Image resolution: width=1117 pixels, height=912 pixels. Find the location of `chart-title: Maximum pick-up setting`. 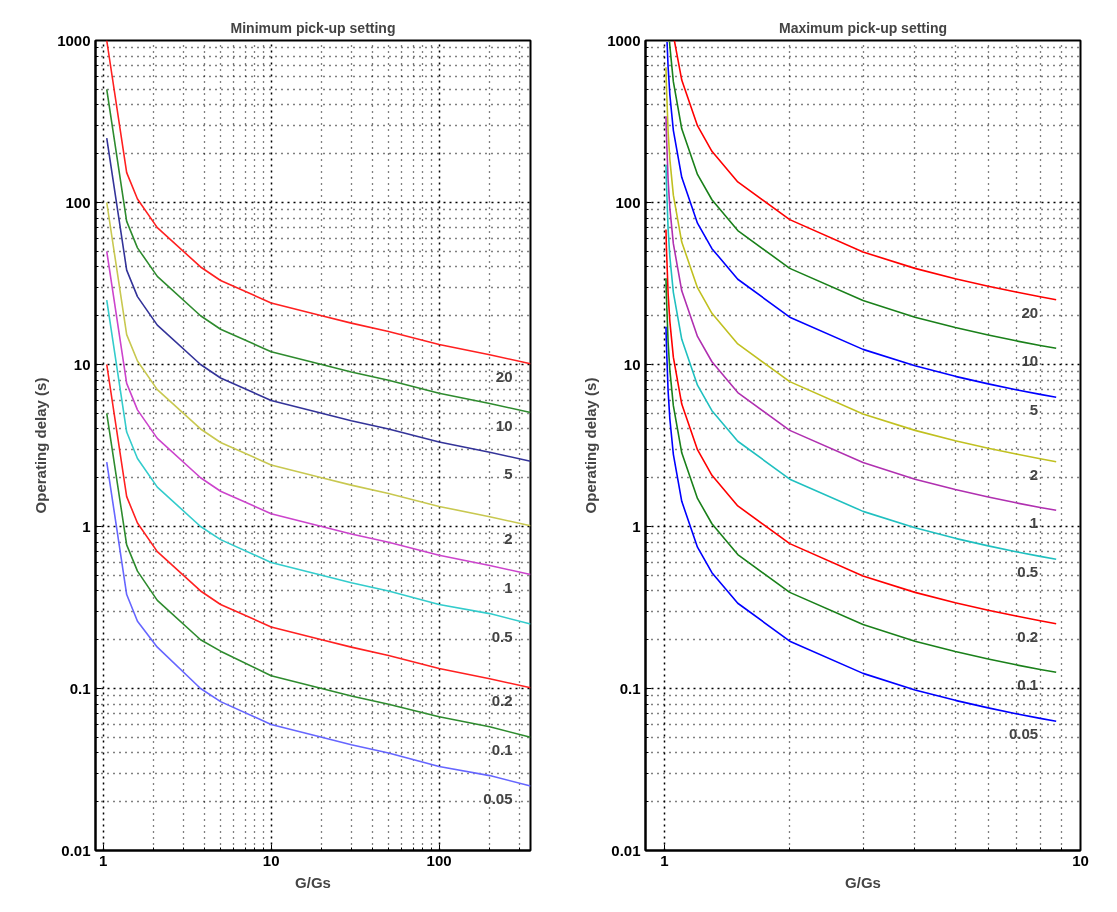

chart-title: Maximum pick-up setting is located at coordinates (863, 27).